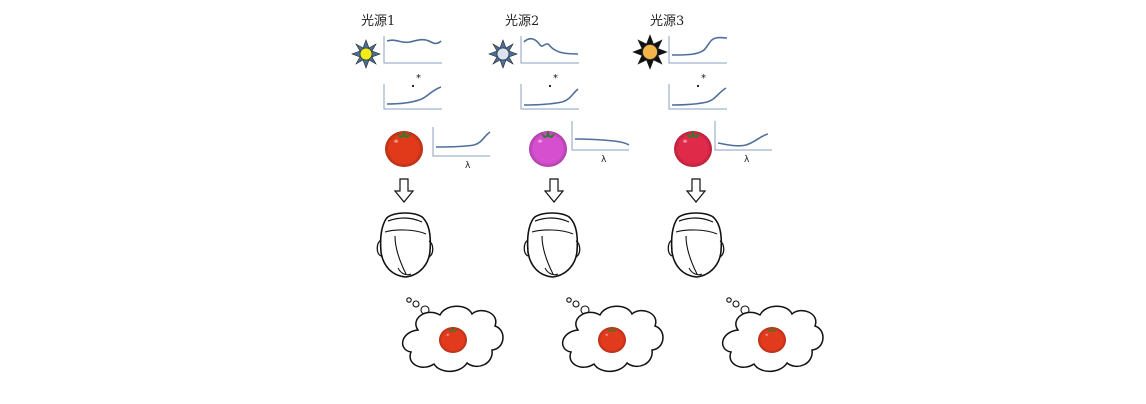  Describe the element at coordinates (378, 21) in the screenshot. I see `light-source-1-label: 光源1` at that location.